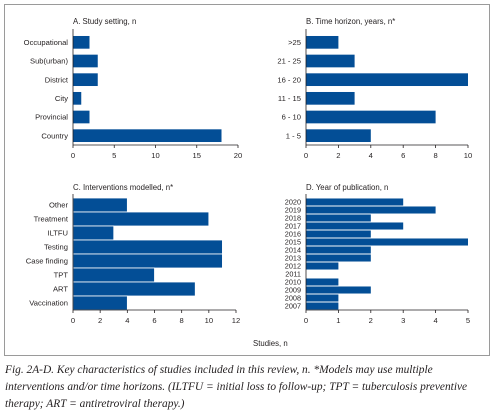 The width and height of the screenshot is (495, 414). Describe the element at coordinates (51, 219) in the screenshot. I see `category-label: Treatment` at that location.